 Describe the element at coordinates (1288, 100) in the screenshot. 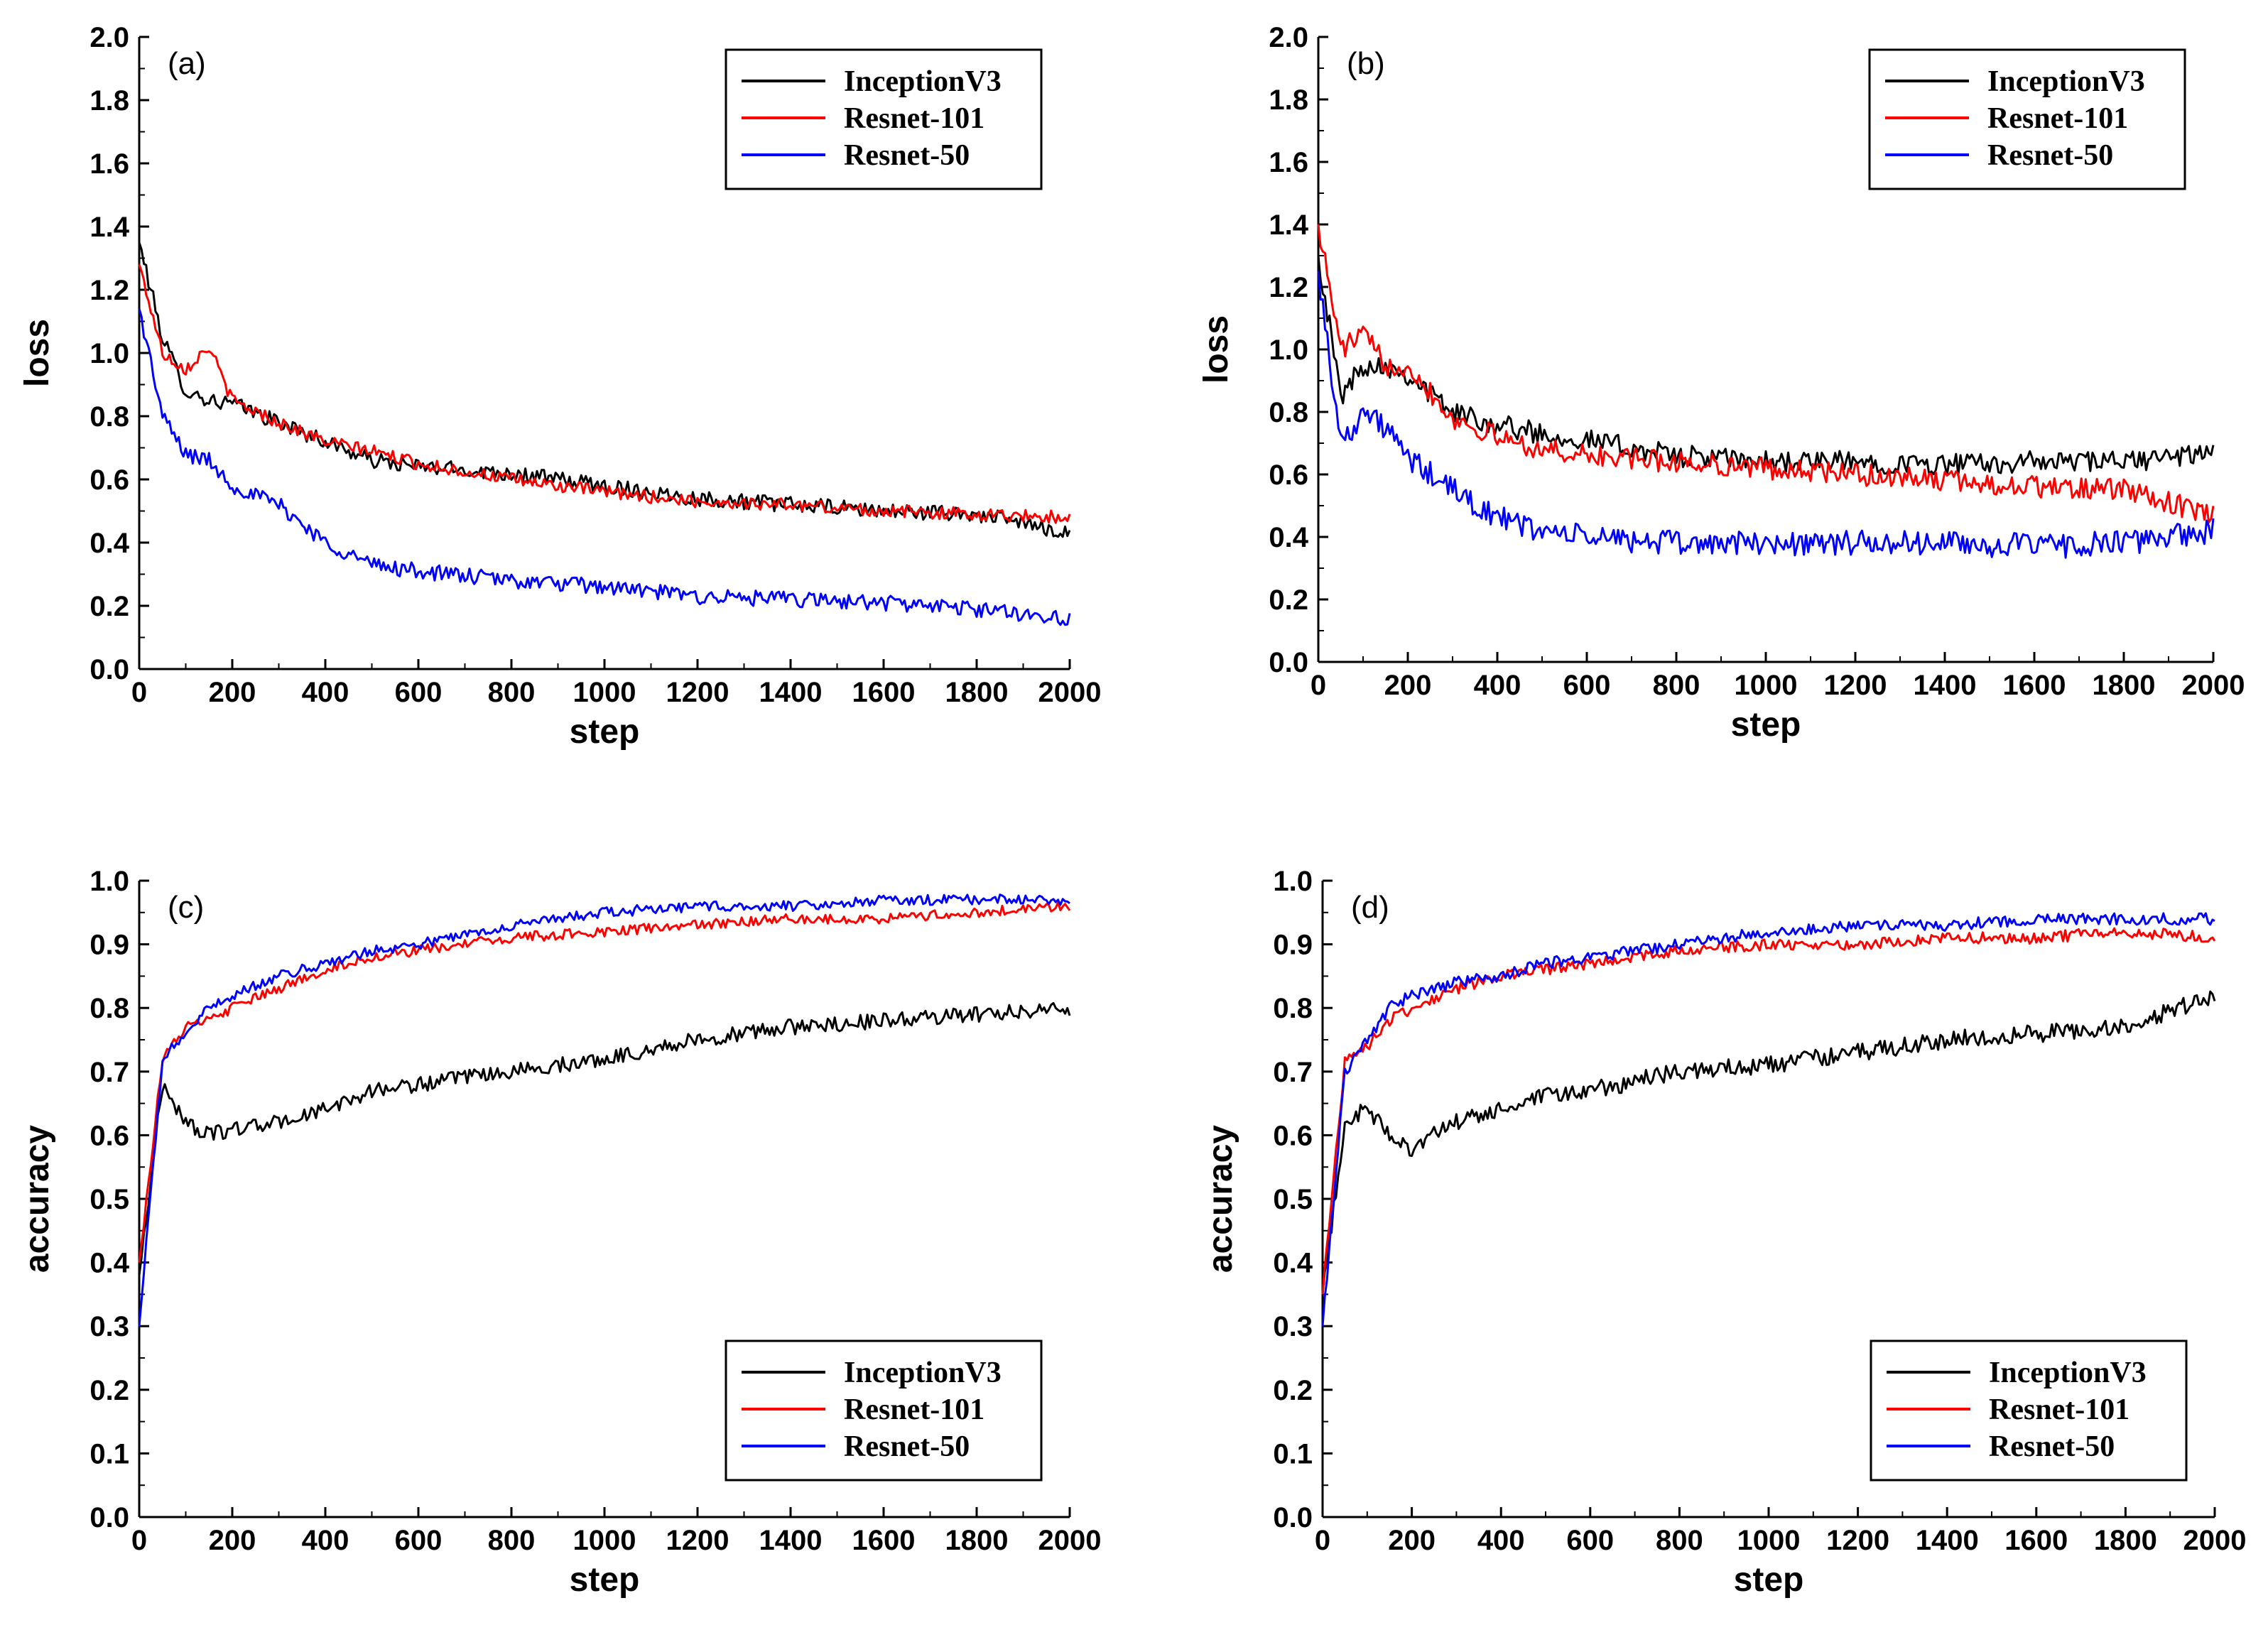

I see `y-tick-label: 1.8` at that location.